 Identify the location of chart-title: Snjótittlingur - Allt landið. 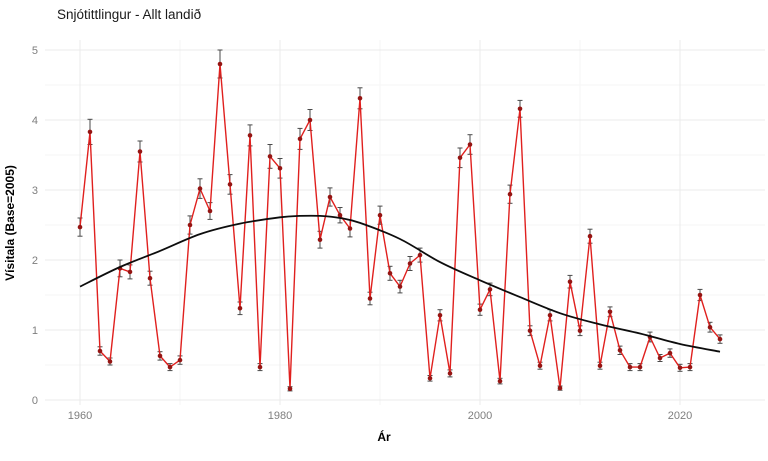
(129, 14).